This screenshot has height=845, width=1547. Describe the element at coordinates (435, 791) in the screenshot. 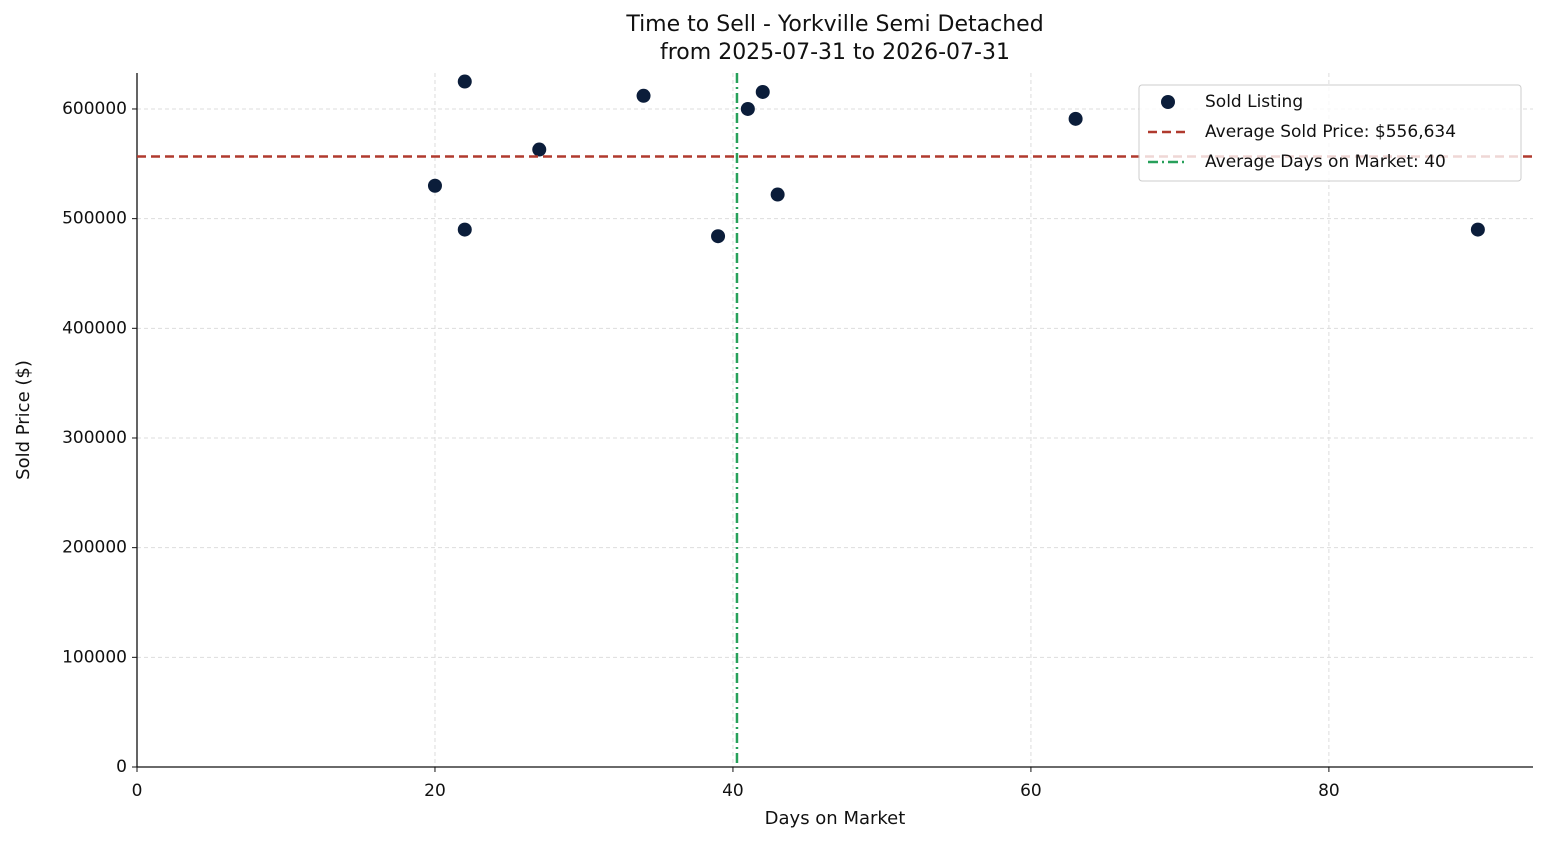

I see `x-tick-label: 20` at that location.